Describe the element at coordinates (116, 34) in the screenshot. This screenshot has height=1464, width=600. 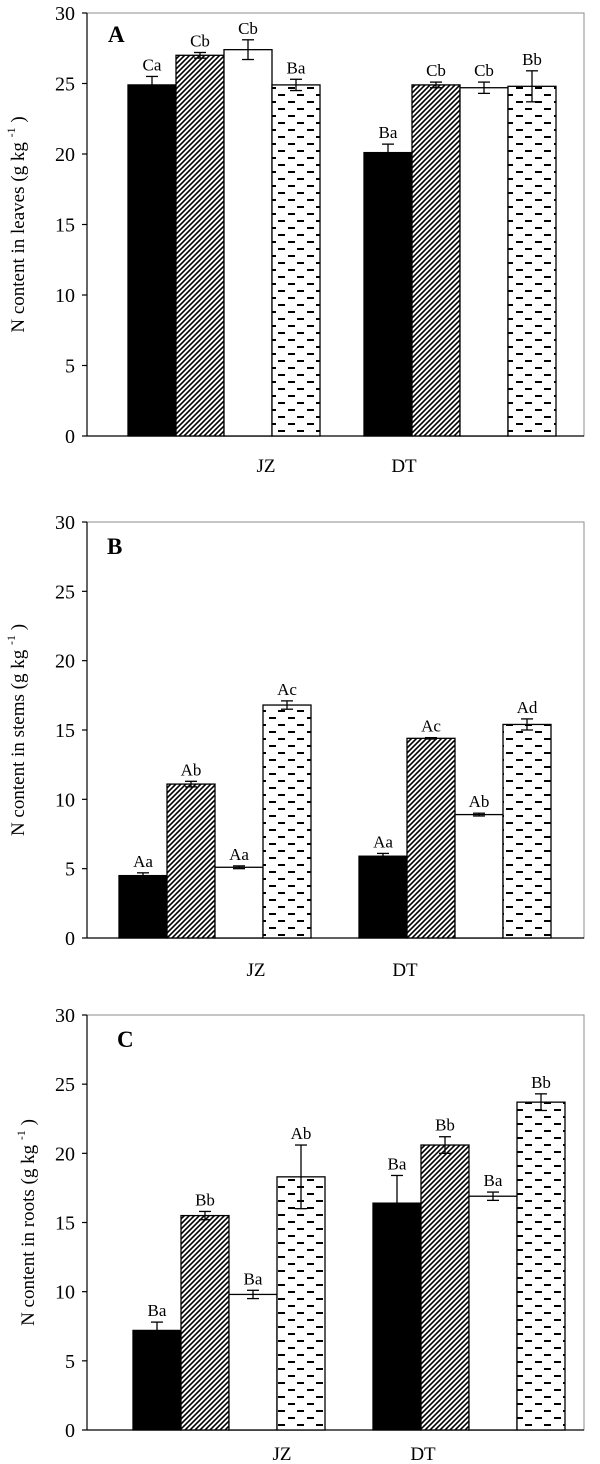
I see `panel-label: A` at that location.